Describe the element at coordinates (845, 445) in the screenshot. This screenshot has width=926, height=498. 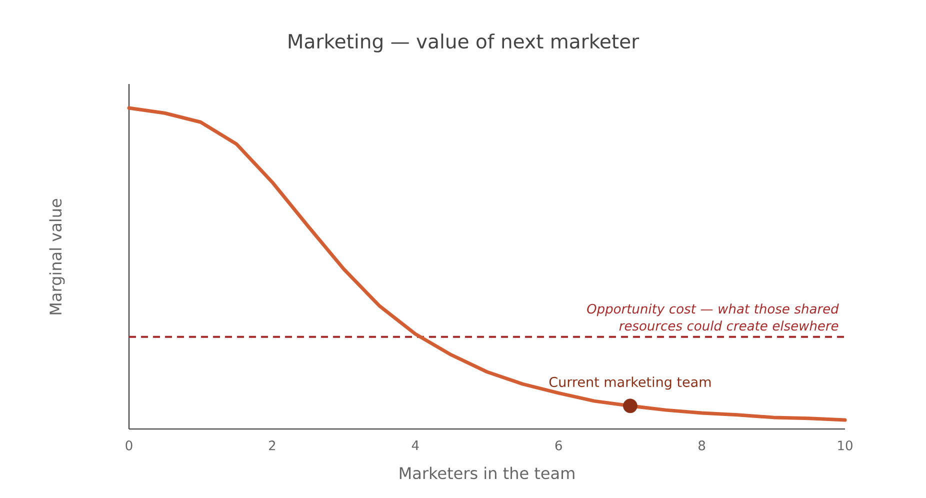
I see `x-tick-label: 10` at that location.